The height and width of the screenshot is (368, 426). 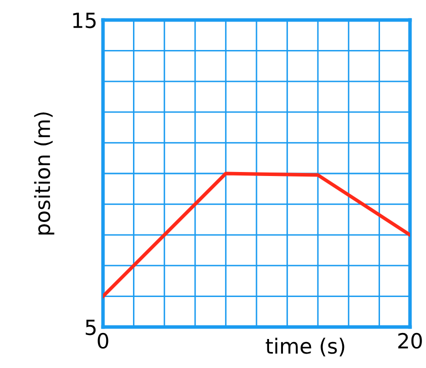 I want to click on y-tick-label: 5, so click(x=91, y=328).